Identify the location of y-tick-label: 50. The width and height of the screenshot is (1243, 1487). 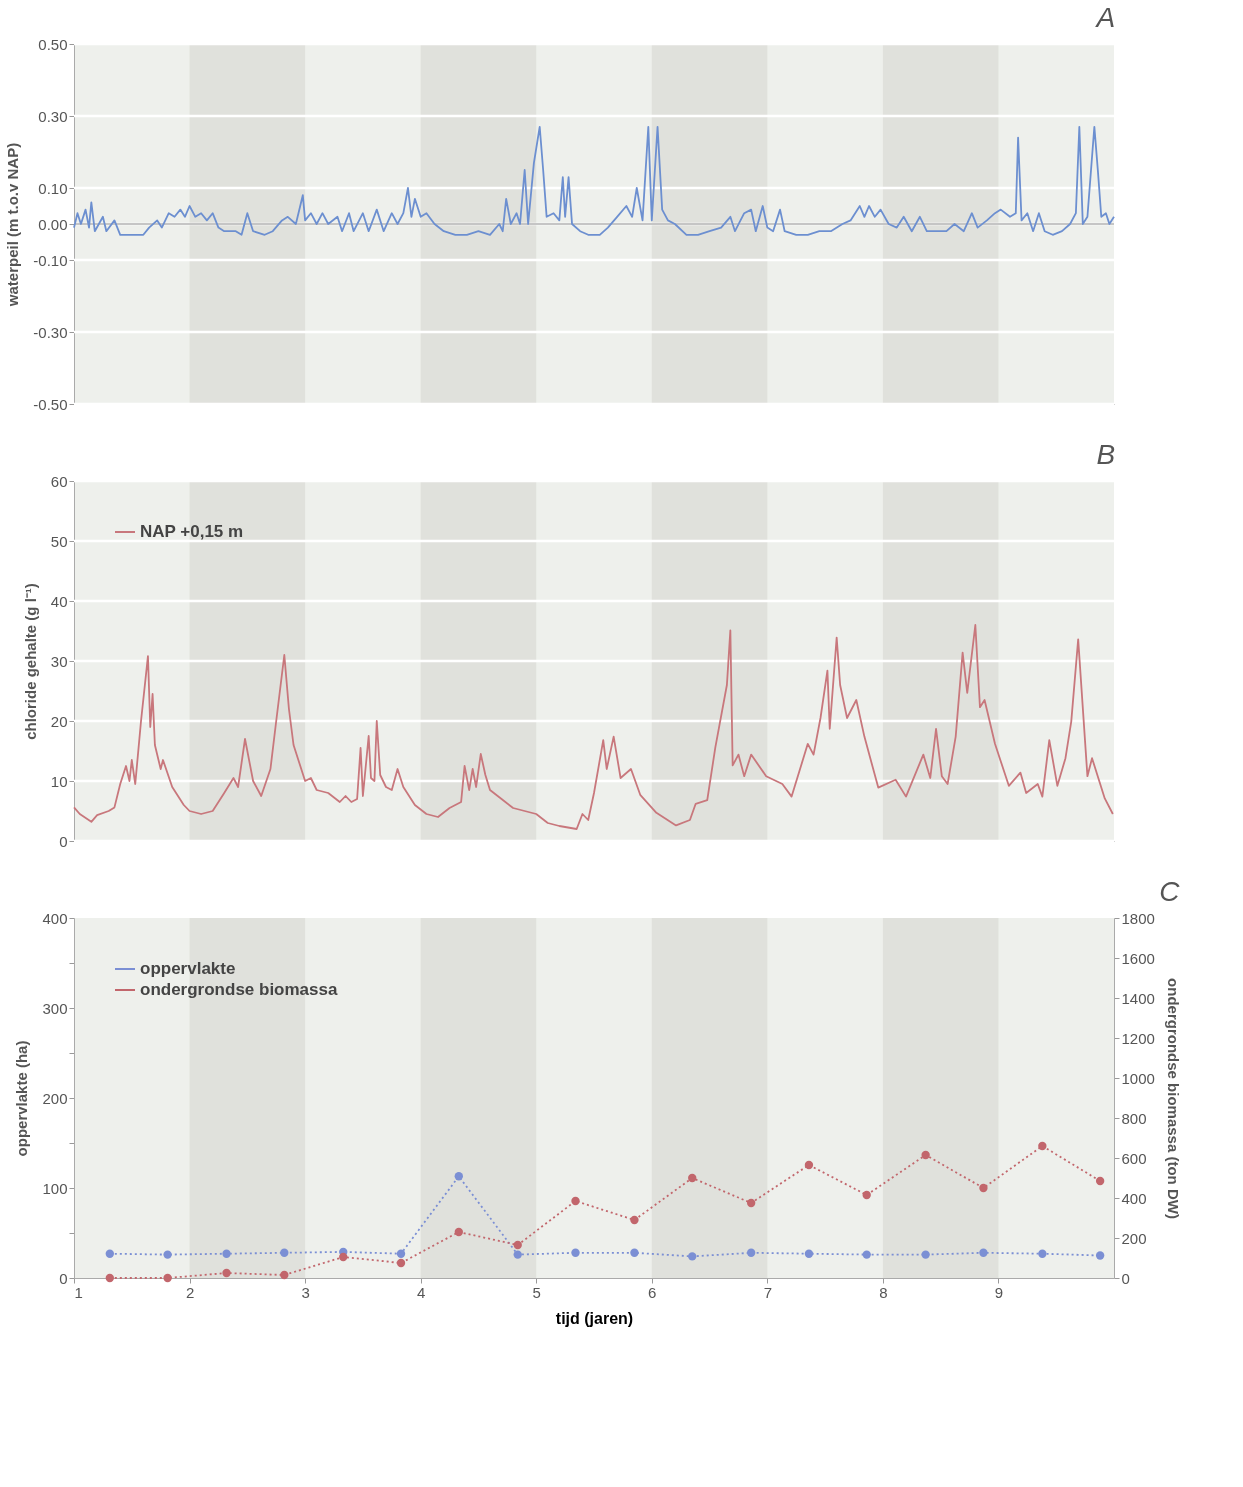
(59, 541).